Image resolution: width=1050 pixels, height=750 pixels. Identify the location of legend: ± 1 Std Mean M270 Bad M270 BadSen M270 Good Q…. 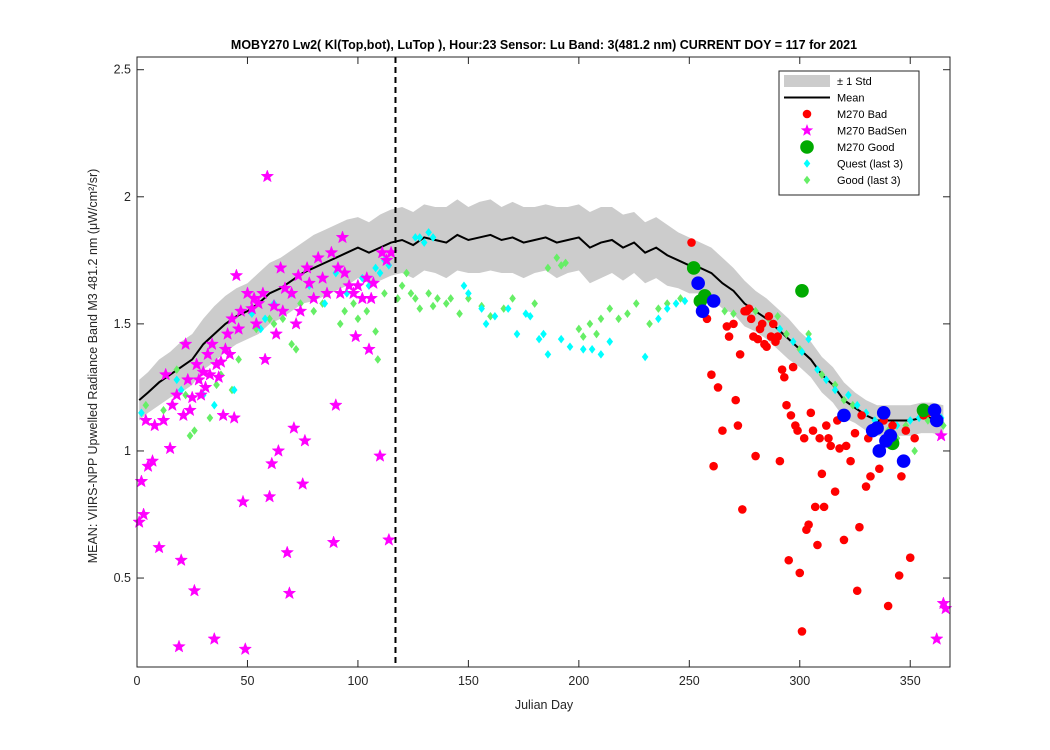
(849, 133).